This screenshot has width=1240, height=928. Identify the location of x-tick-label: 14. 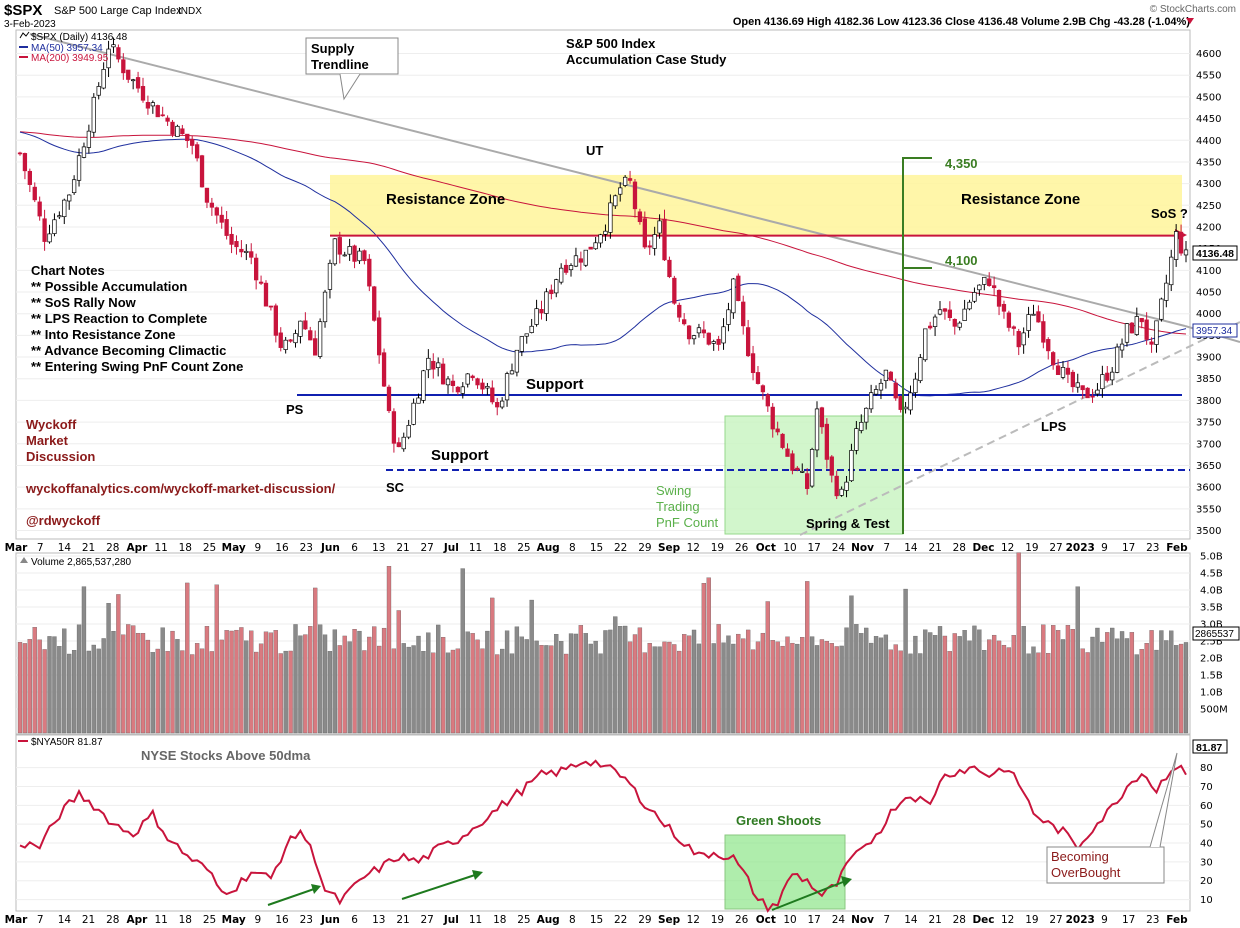
(911, 920).